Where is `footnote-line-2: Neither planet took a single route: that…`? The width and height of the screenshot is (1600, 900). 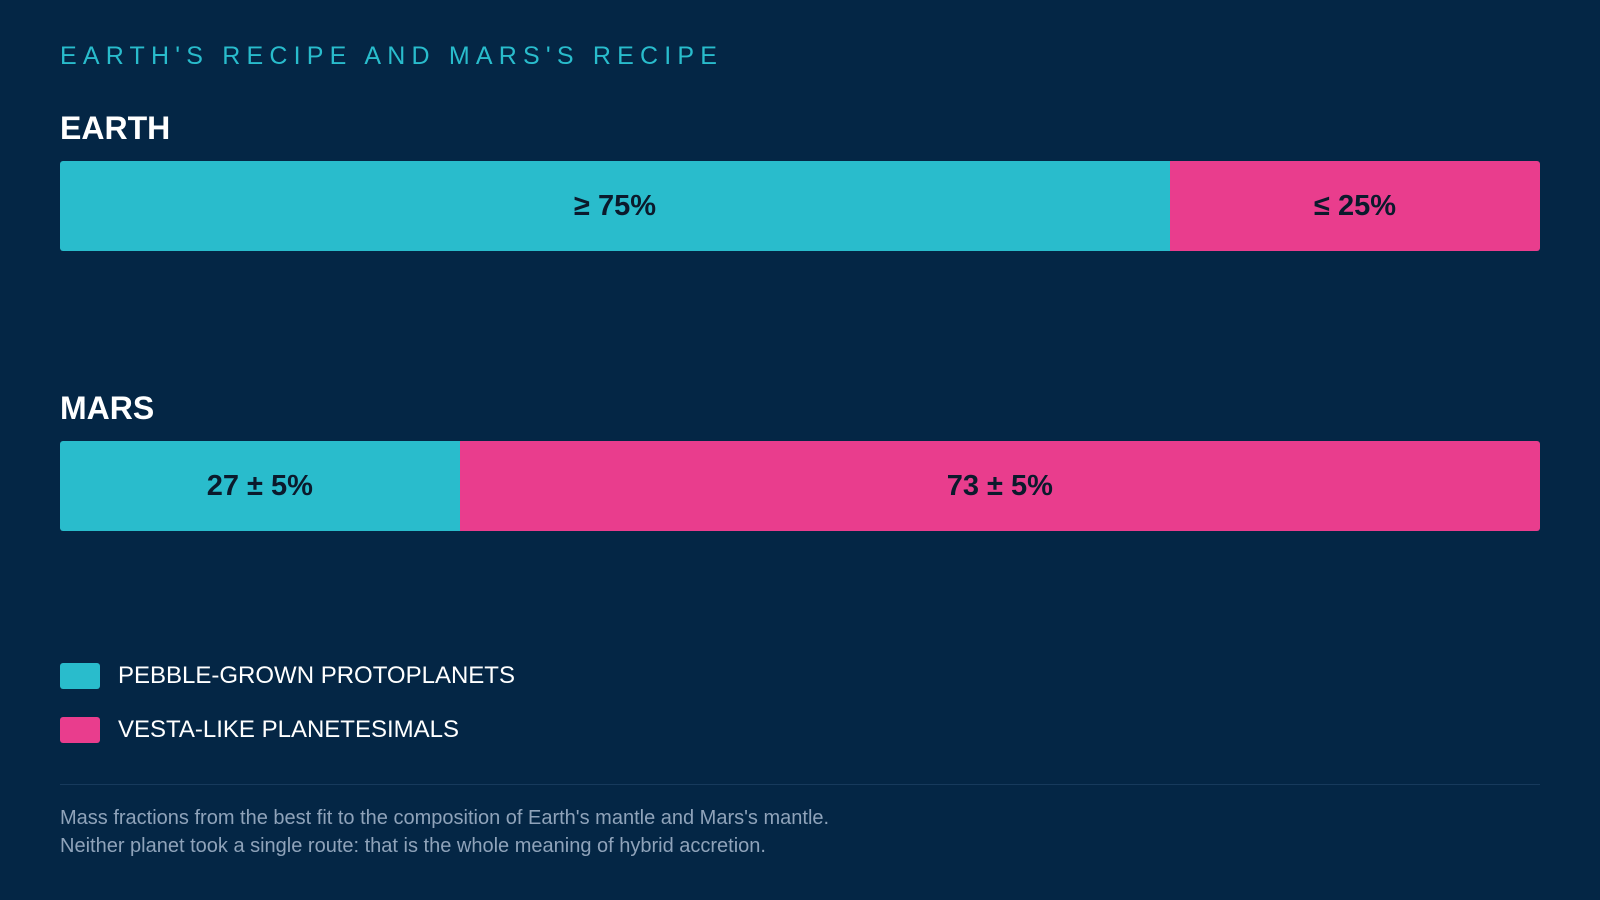
footnote-line-2: Neither planet took a single route: that… is located at coordinates (413, 846).